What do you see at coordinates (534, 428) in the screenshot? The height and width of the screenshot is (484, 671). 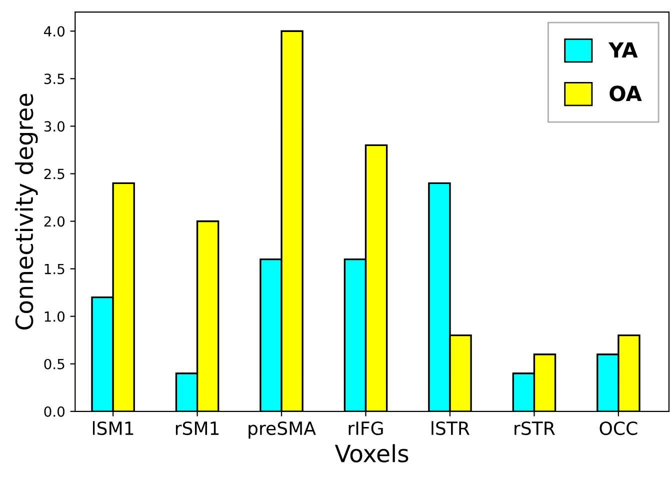 I see `x-tick-label: rSTR` at bounding box center [534, 428].